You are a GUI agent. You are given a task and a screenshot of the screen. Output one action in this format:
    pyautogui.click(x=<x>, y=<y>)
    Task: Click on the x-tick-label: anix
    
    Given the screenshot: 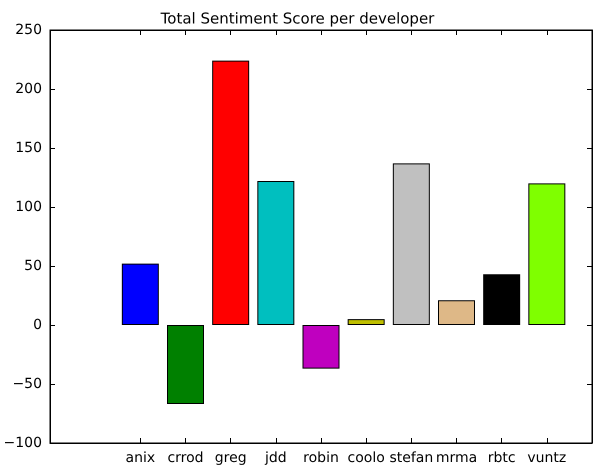 What is the action you would take?
    pyautogui.click(x=141, y=457)
    